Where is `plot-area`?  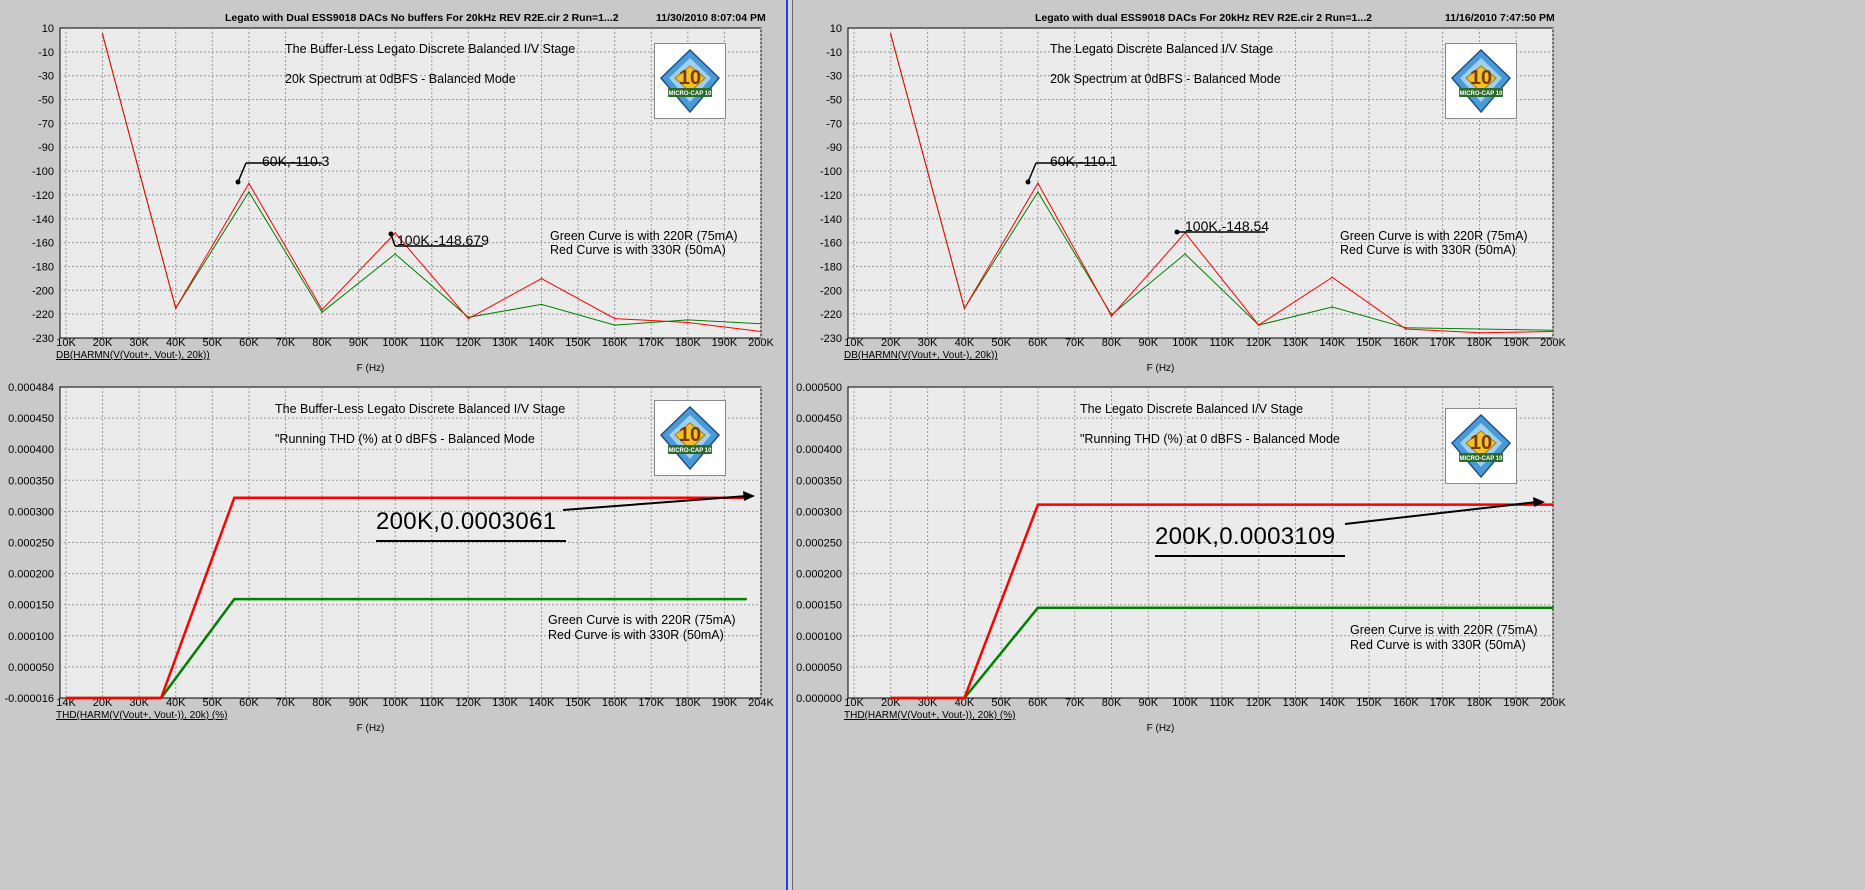
plot-area is located at coordinates (1200, 183).